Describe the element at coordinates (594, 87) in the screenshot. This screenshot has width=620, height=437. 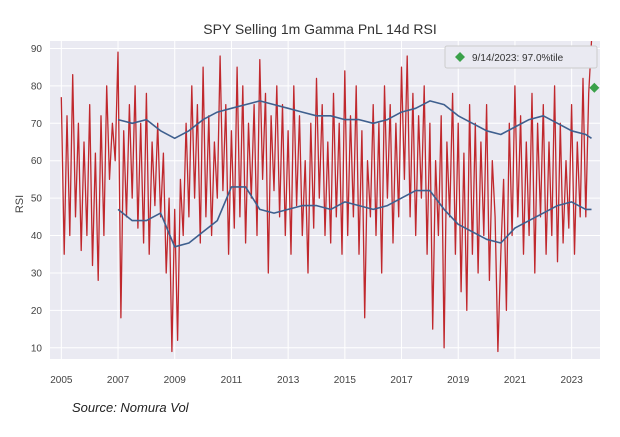
I see `highlight-marker` at that location.